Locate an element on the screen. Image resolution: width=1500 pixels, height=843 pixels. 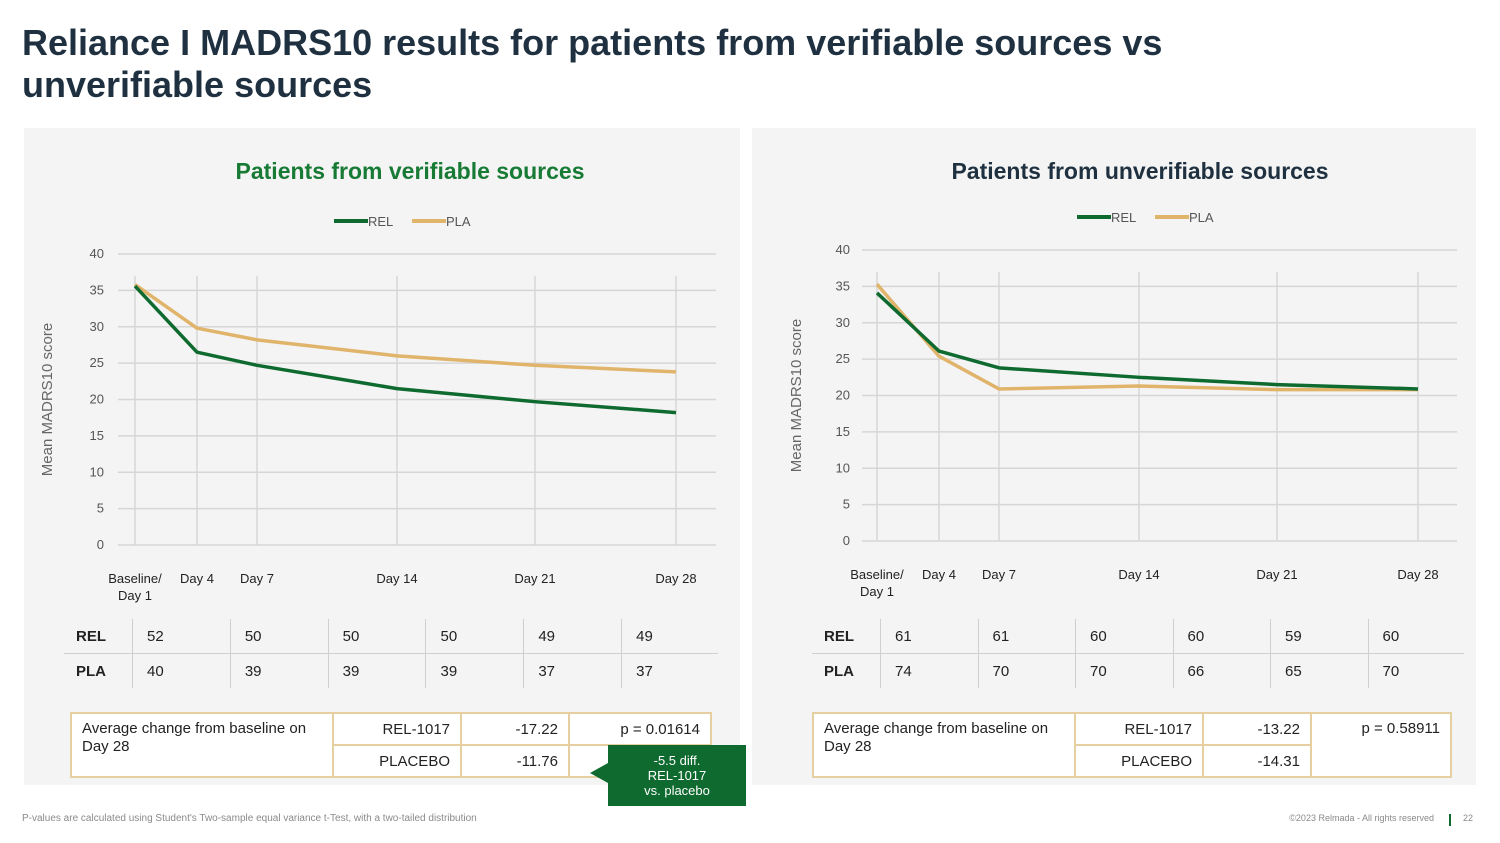
callout-line: REL-1017 is located at coordinates (677, 775).